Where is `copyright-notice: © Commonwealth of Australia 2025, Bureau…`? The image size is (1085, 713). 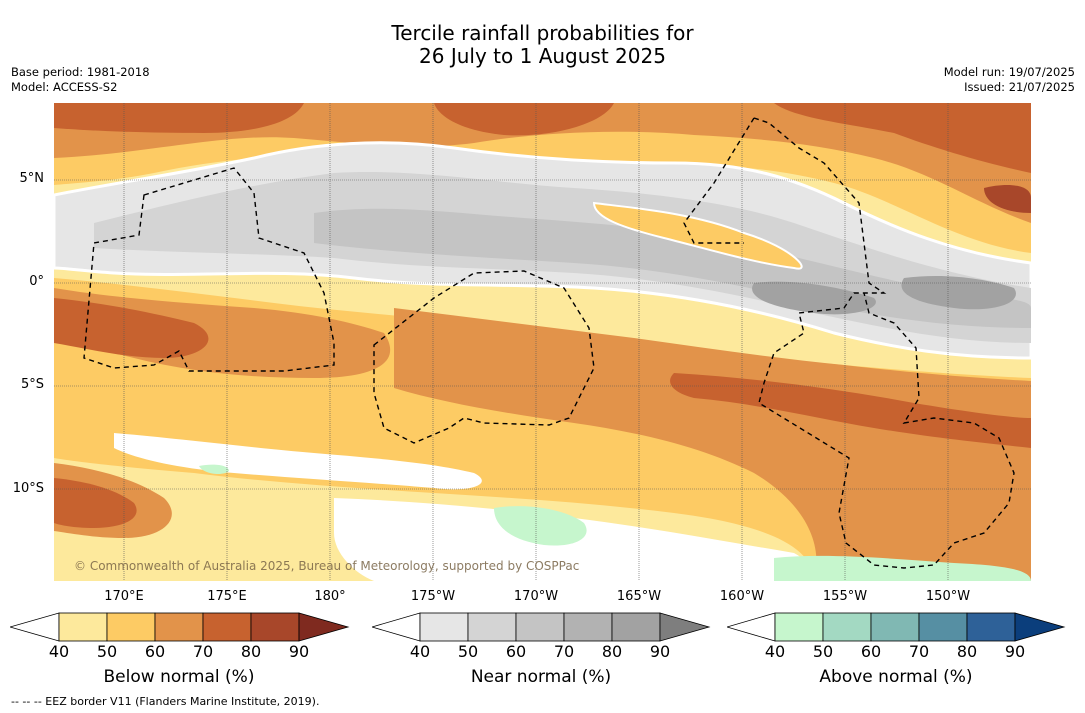 copyright-notice: © Commonwealth of Australia 2025, Bureau… is located at coordinates (327, 566).